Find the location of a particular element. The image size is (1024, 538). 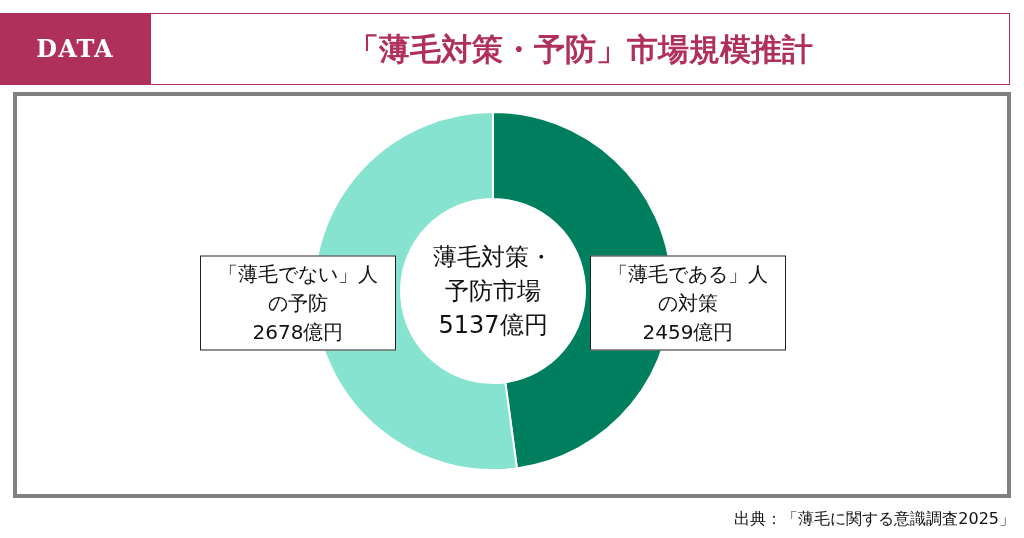

text: DATA is located at coordinates (75, 49).